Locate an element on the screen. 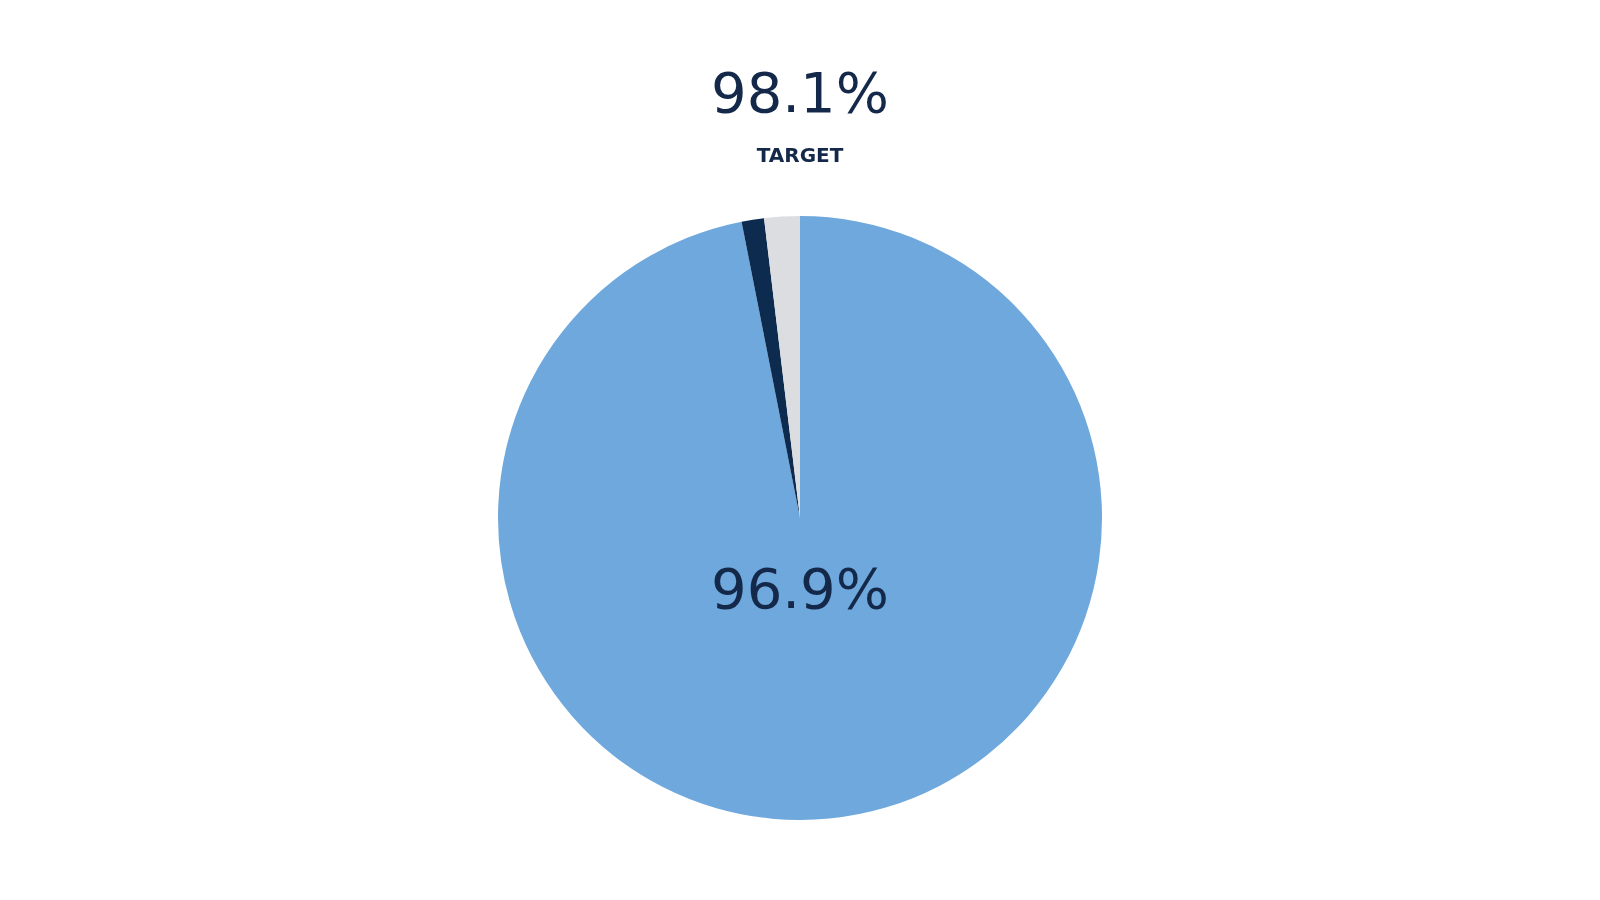 This screenshot has height=900, width=1600. data-label: 96.9% is located at coordinates (800, 588).